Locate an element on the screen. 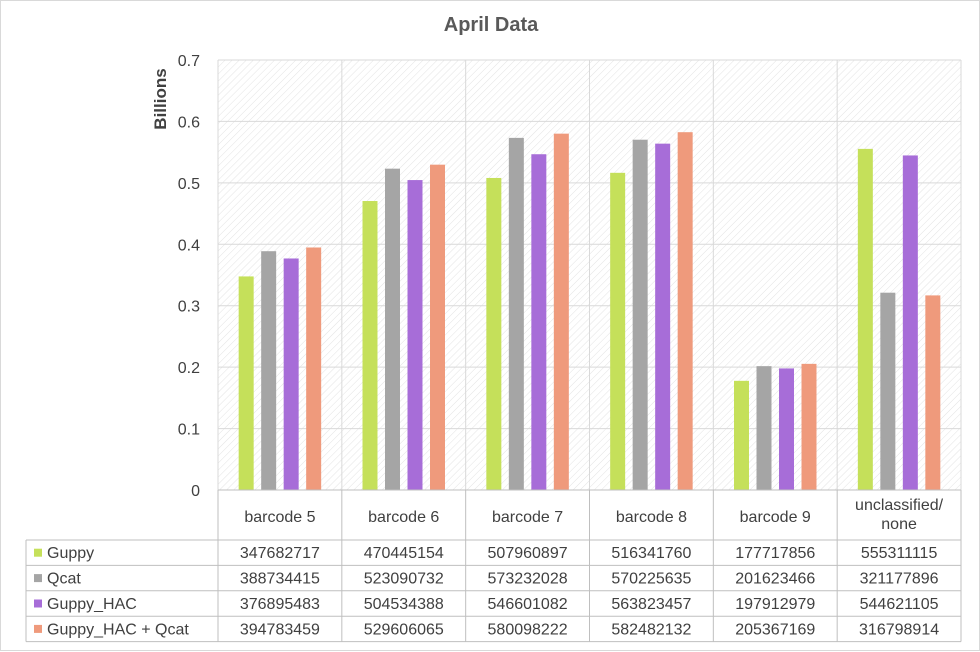 This screenshot has height=652, width=980. data-label: 507960897 is located at coordinates (528, 553).